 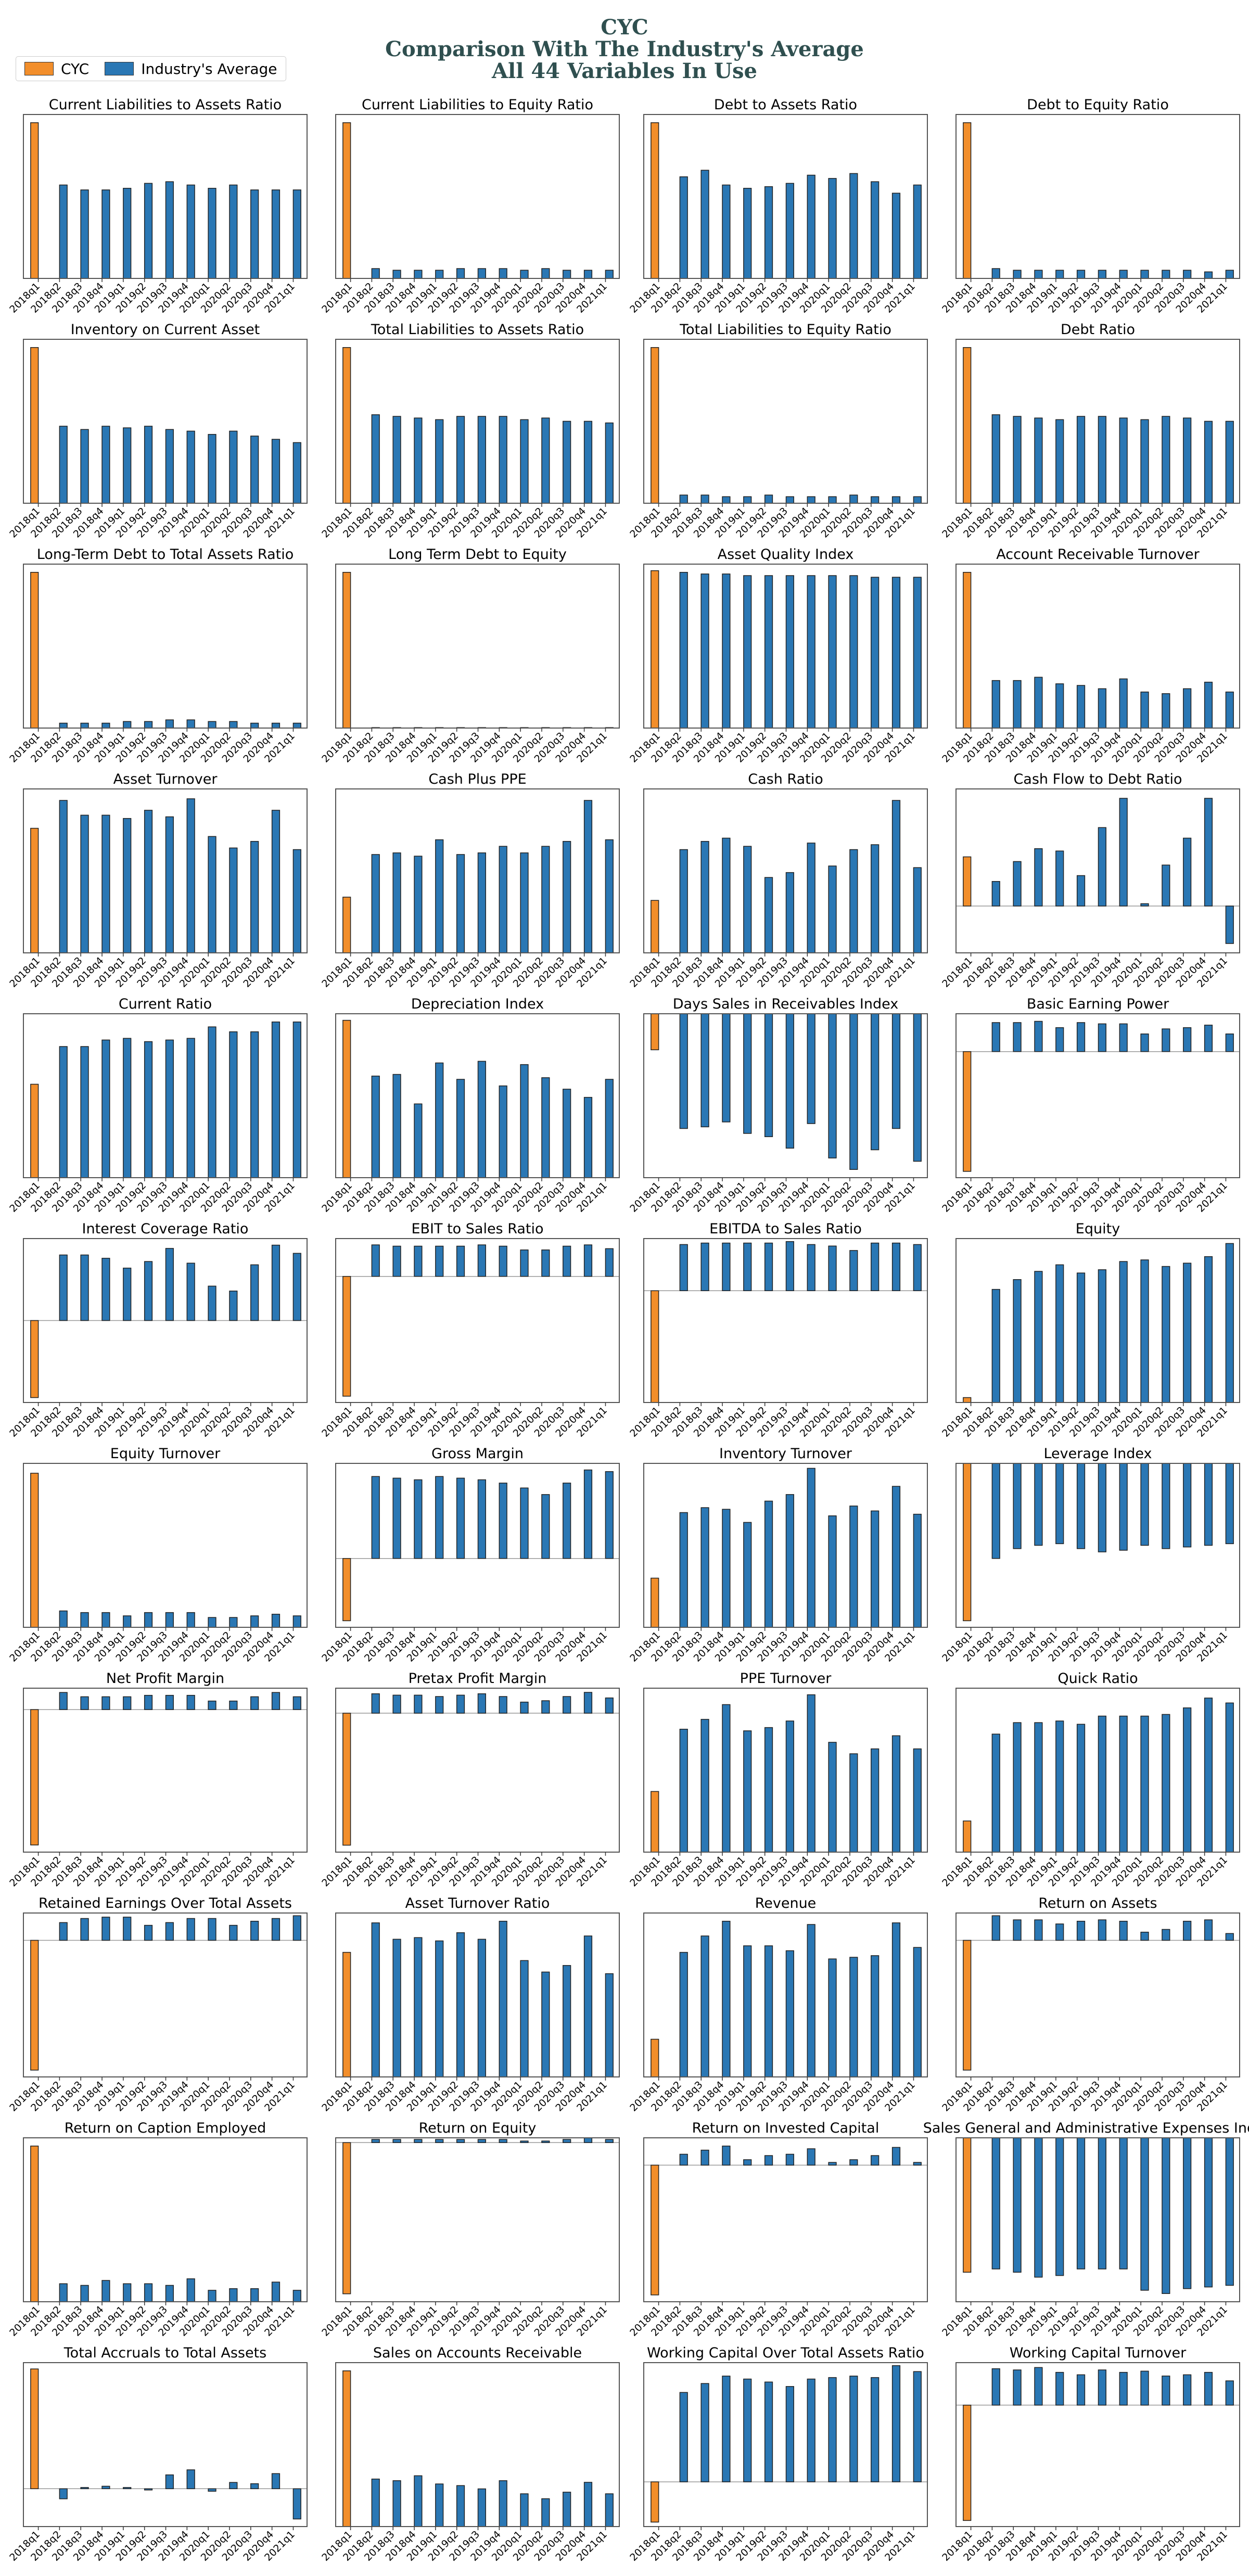 I want to click on chart-title: Days Sales in Receivables Index, so click(x=785, y=1004).